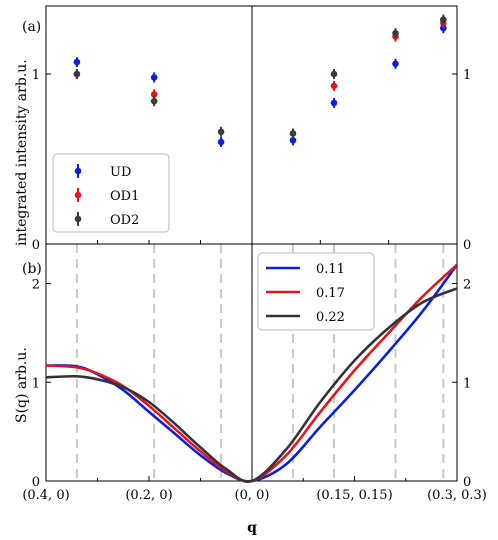 The image size is (498, 540). What do you see at coordinates (124, 220) in the screenshot?
I see `legend-label: OD2` at bounding box center [124, 220].